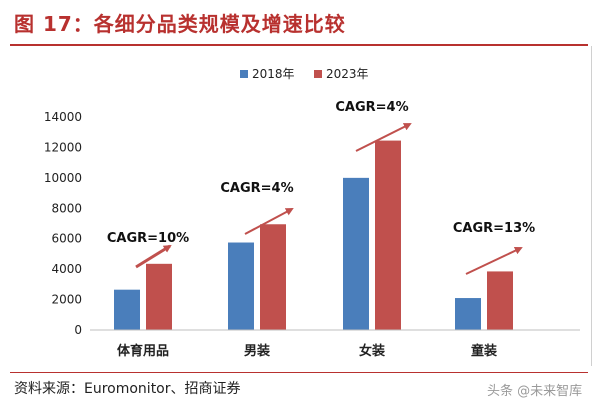 The width and height of the screenshot is (598, 404). What do you see at coordinates (299, 45) in the screenshot?
I see `title-divider` at bounding box center [299, 45].